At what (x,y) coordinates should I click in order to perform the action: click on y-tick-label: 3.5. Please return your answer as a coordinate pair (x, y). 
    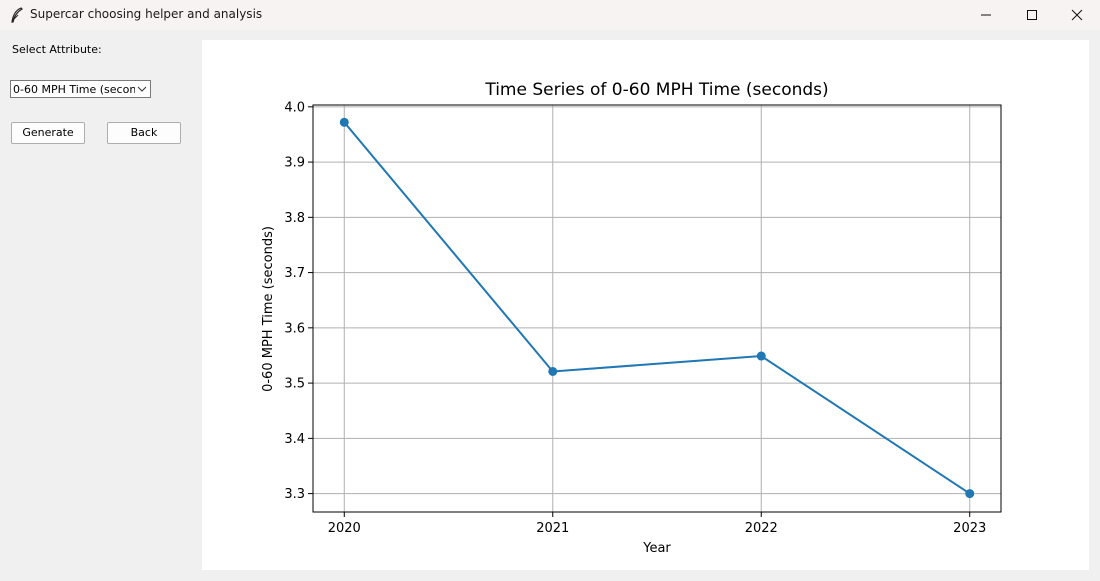
    Looking at the image, I should click on (294, 384).